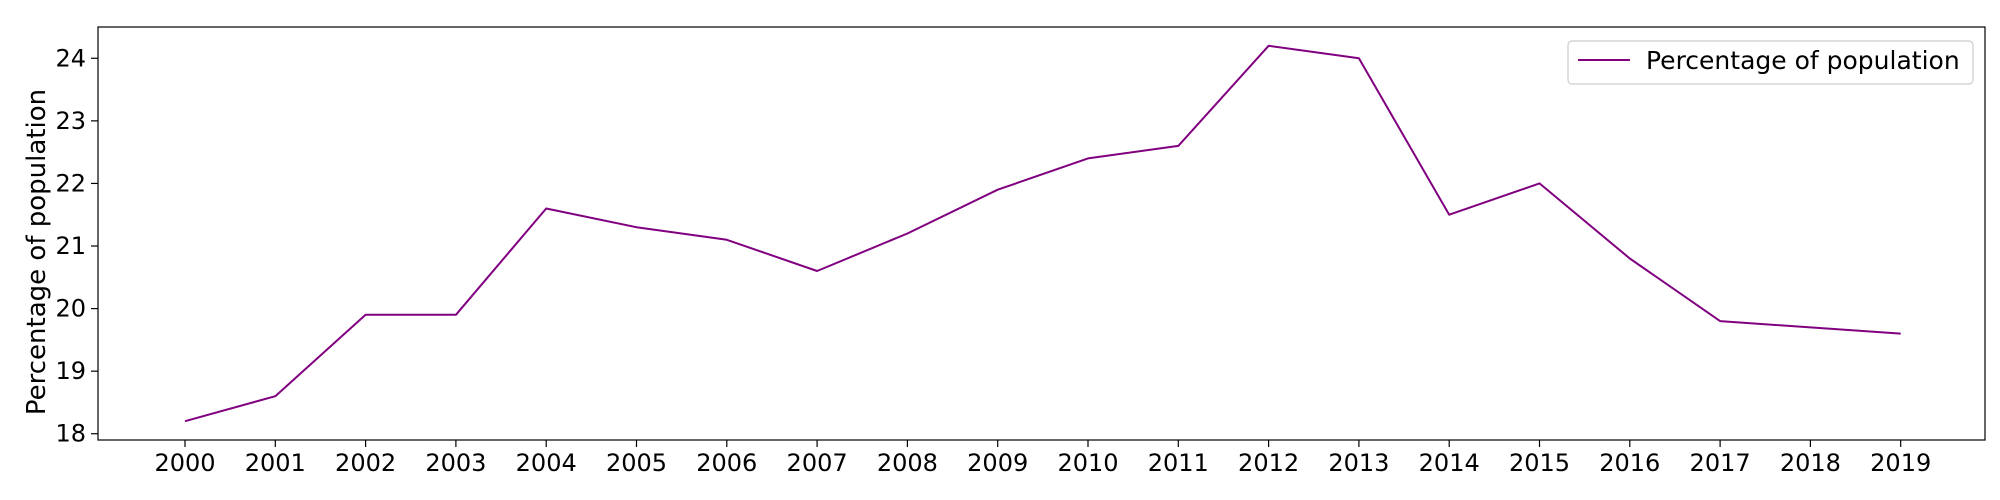  I want to click on y-tick-label: 23, so click(70, 121).